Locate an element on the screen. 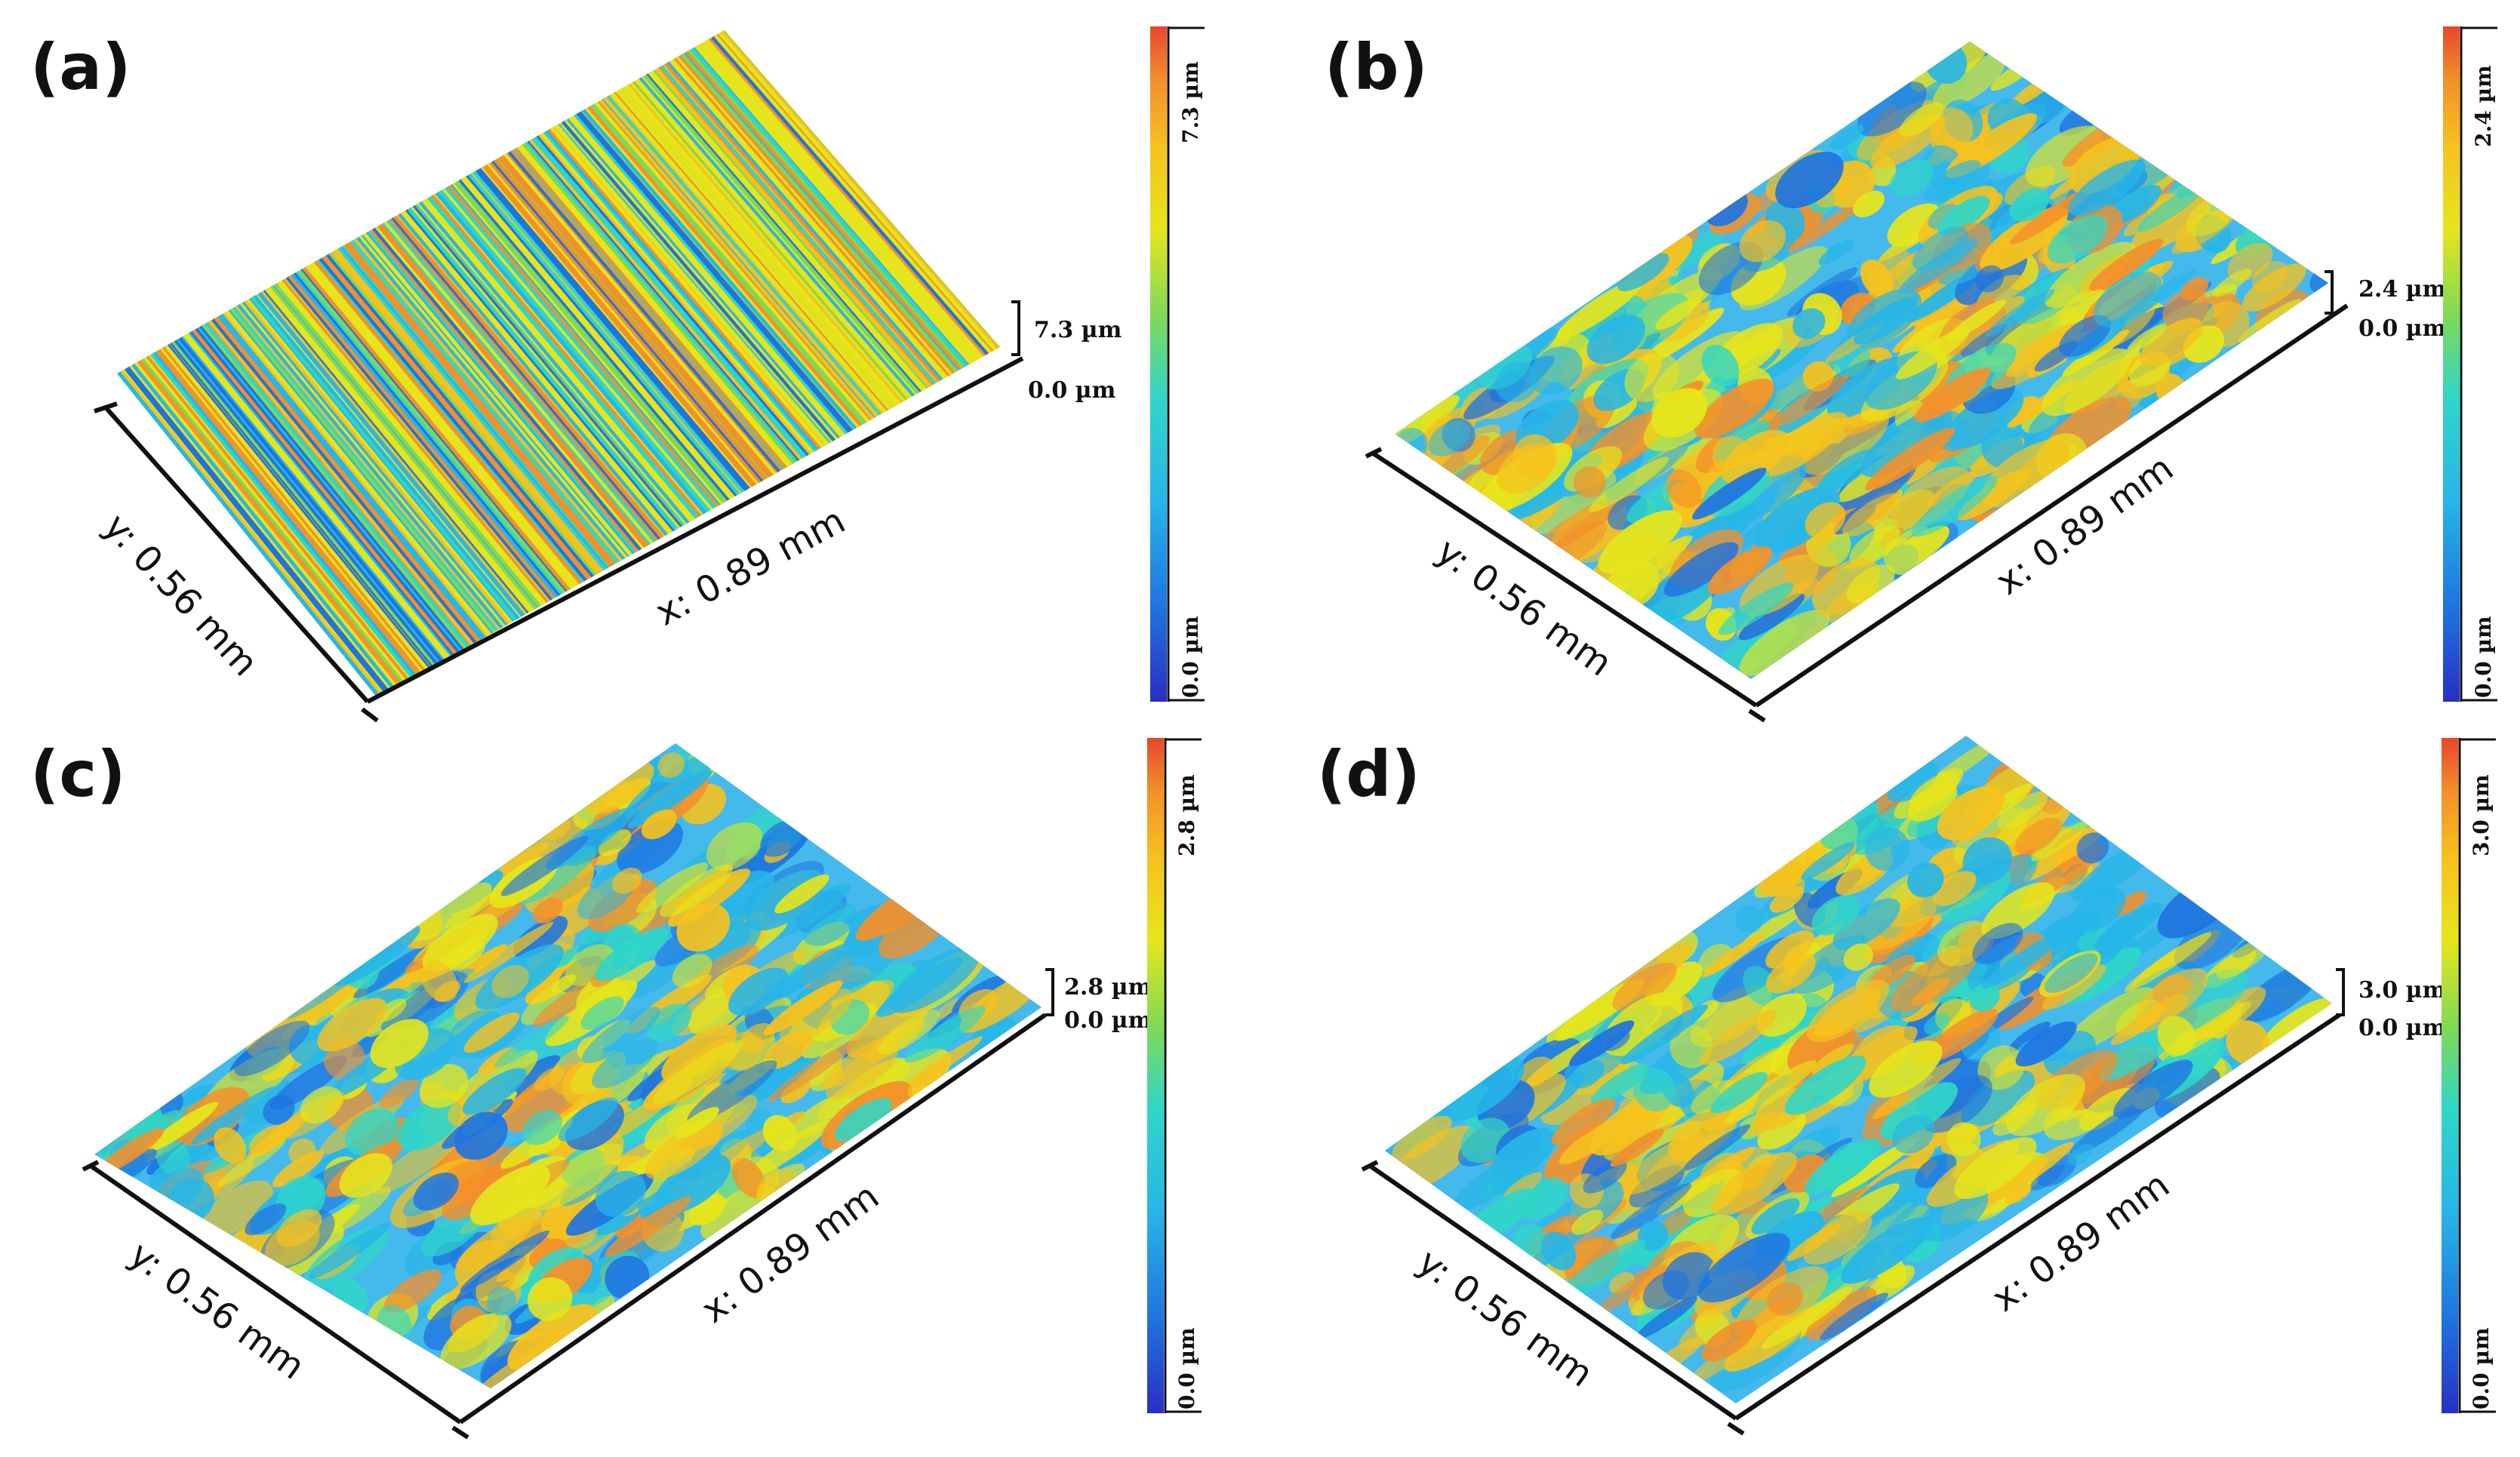  colorbar-gradient is located at coordinates (2451, 364).